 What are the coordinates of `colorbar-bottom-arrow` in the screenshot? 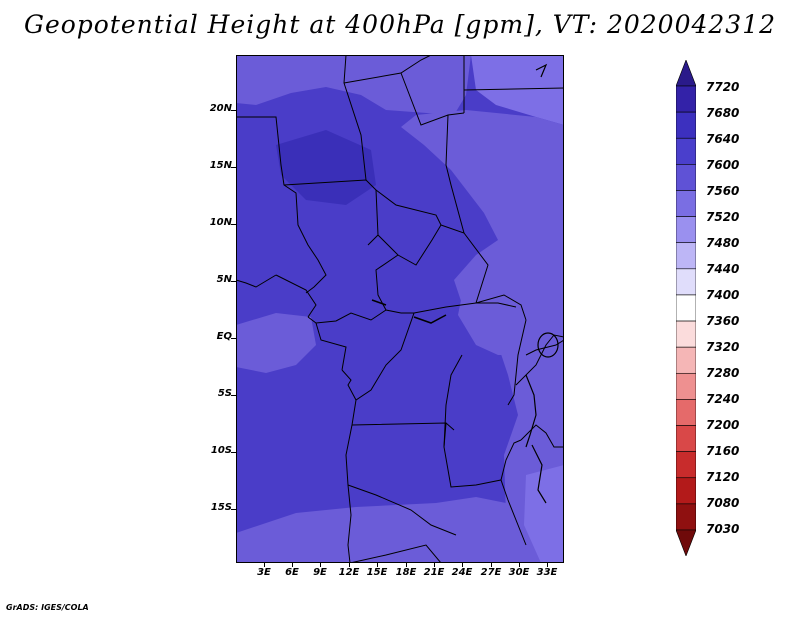 It's located at (686, 542).